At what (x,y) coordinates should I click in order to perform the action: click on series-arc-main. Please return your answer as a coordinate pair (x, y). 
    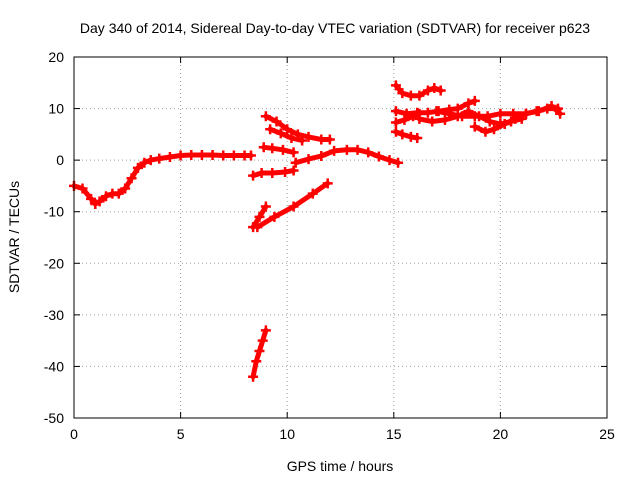
    Looking at the image, I should click on (162, 179).